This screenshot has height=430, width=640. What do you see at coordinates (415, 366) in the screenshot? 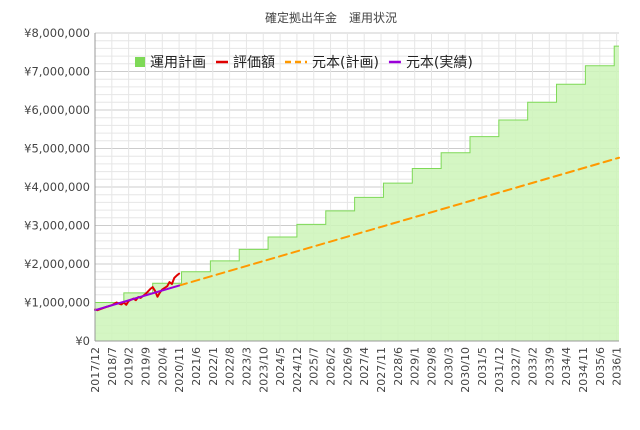
I see `x-tick-label: 2029/1` at bounding box center [415, 366].